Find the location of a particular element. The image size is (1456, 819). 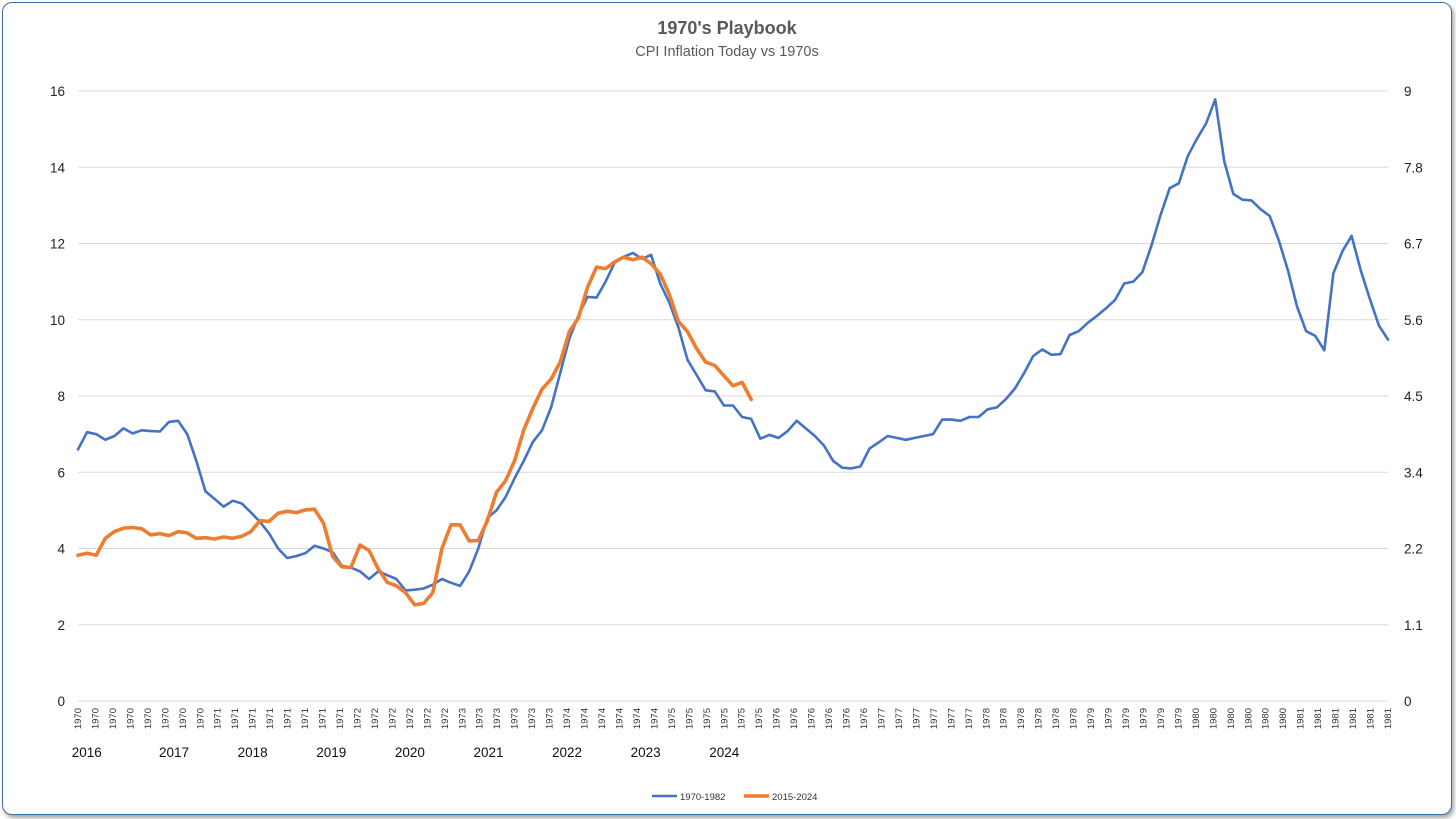

year-label: 2021 is located at coordinates (488, 752).